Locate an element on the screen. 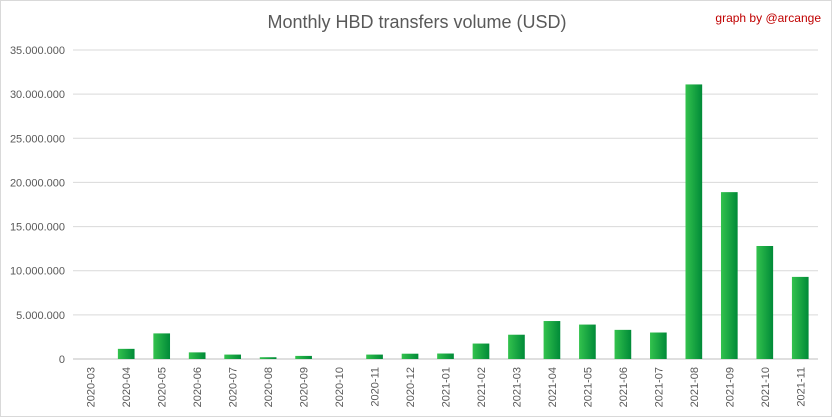 The image size is (832, 417). x-tick-label: 2021-09 is located at coordinates (730, 387).